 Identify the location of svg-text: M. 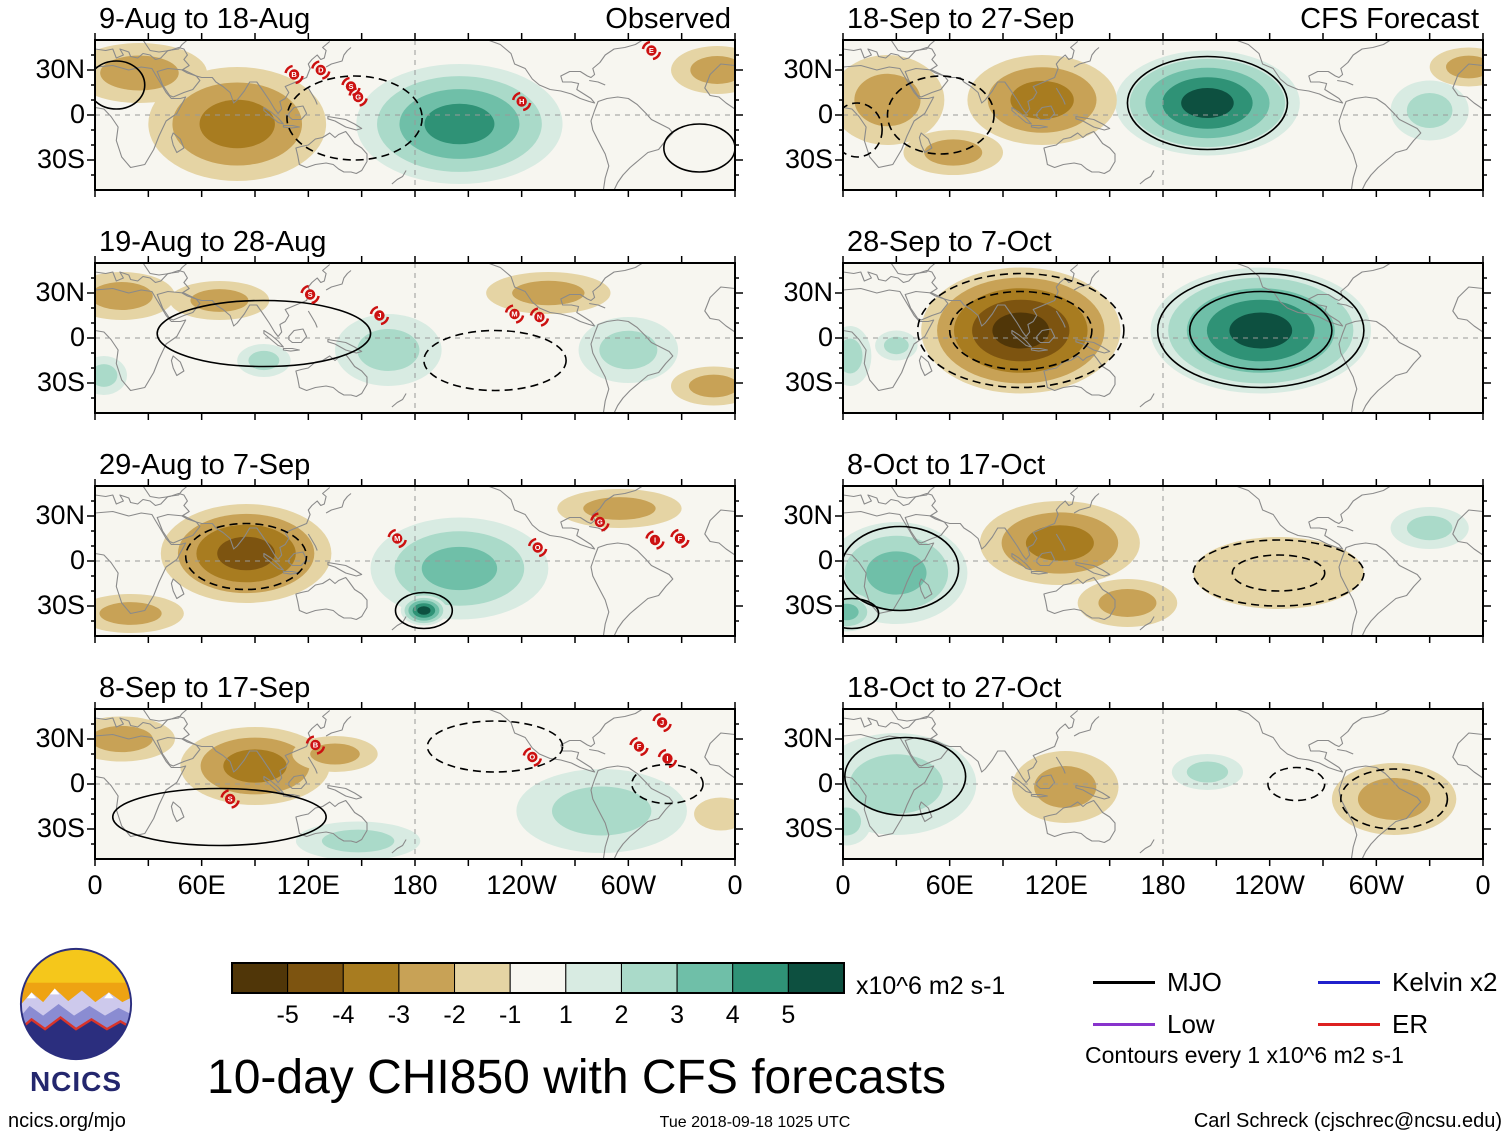
(514, 314).